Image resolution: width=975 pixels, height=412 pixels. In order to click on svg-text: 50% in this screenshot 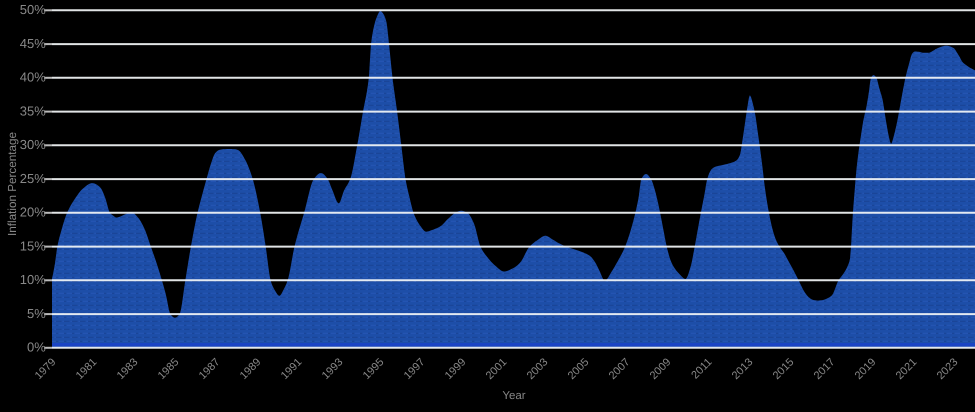, I will do `click(33, 9)`.